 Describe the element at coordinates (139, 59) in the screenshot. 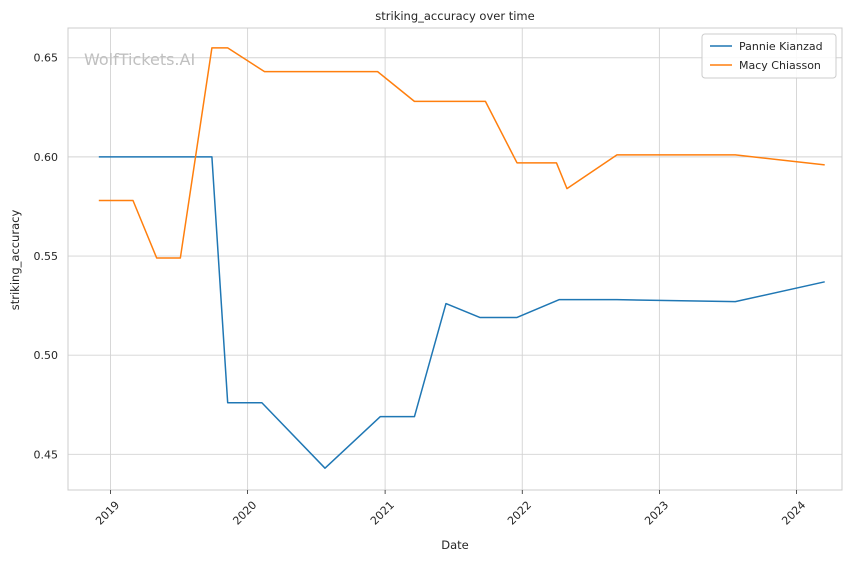

I see `watermark-text: WolfTickets.AI` at that location.